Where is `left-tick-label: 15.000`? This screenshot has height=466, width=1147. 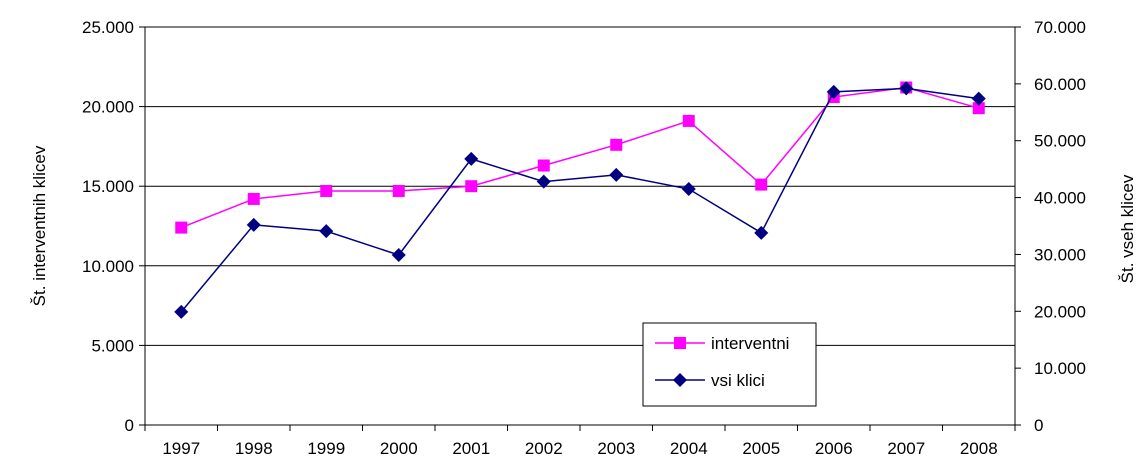
left-tick-label: 15.000 is located at coordinates (108, 186).